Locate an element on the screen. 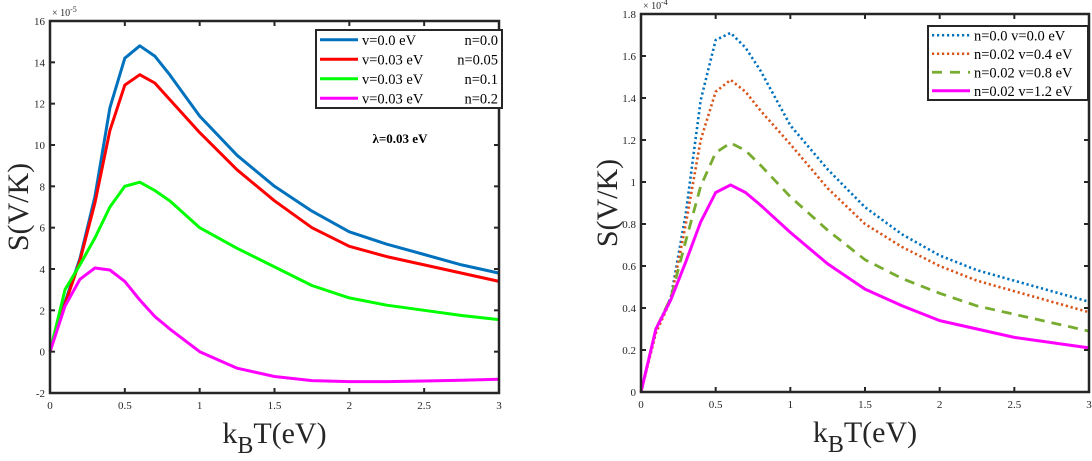 Image resolution: width=1092 pixels, height=461 pixels. legend-label-right-0: n=0.0 is located at coordinates (481, 41).